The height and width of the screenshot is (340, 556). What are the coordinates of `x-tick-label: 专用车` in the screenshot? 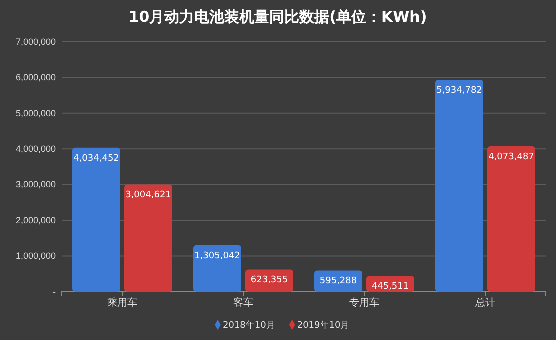 It's located at (365, 303).